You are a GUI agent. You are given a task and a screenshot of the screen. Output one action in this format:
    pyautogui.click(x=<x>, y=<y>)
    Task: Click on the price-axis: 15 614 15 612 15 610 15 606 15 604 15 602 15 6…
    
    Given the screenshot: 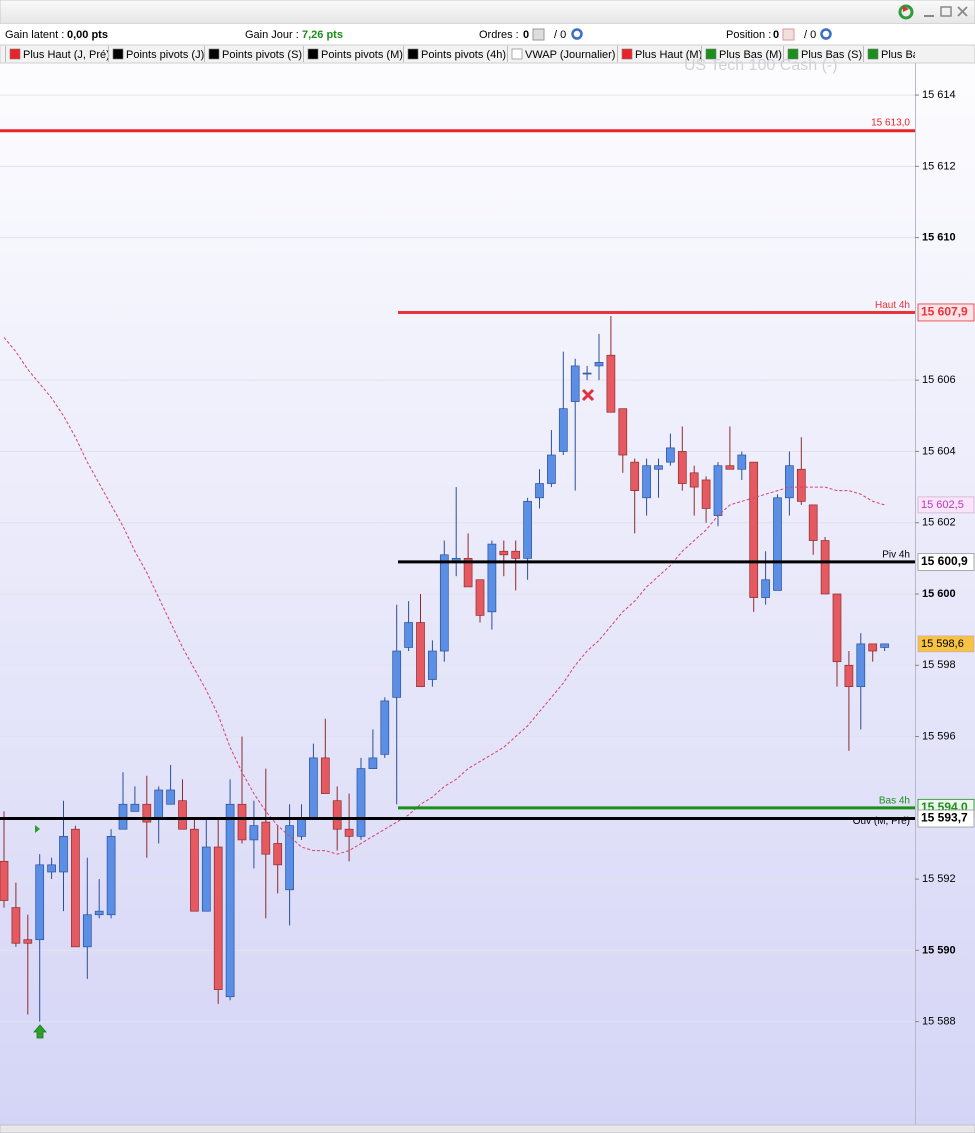 What is the action you would take?
    pyautogui.click(x=945, y=558)
    